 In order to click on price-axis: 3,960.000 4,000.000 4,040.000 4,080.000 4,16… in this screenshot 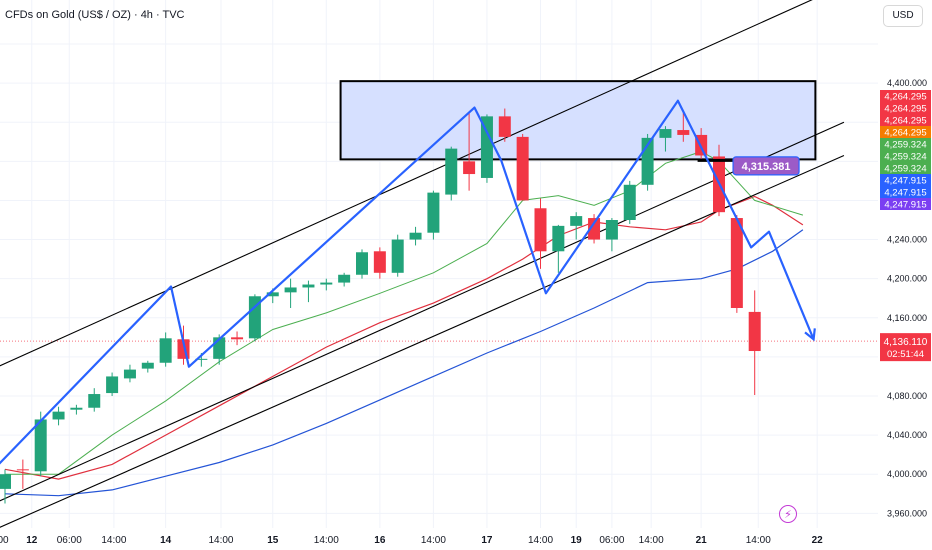, I will do `click(905, 275)`.